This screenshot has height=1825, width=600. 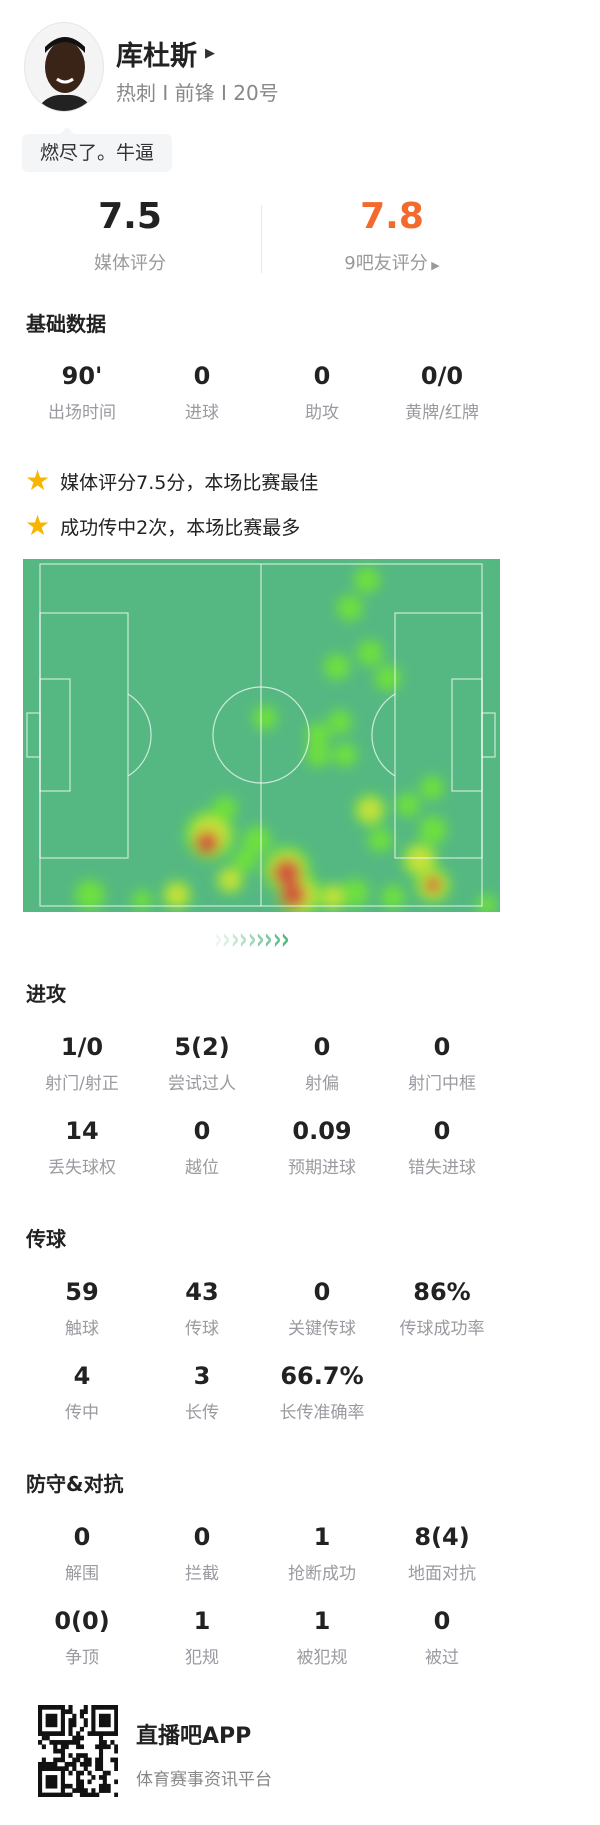 I want to click on media-rating-value: 7.5, so click(x=130, y=216).